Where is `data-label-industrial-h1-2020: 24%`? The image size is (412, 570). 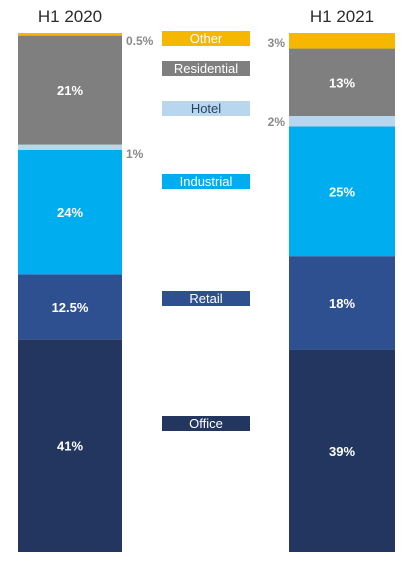
data-label-industrial-h1-2020: 24% is located at coordinates (70, 212).